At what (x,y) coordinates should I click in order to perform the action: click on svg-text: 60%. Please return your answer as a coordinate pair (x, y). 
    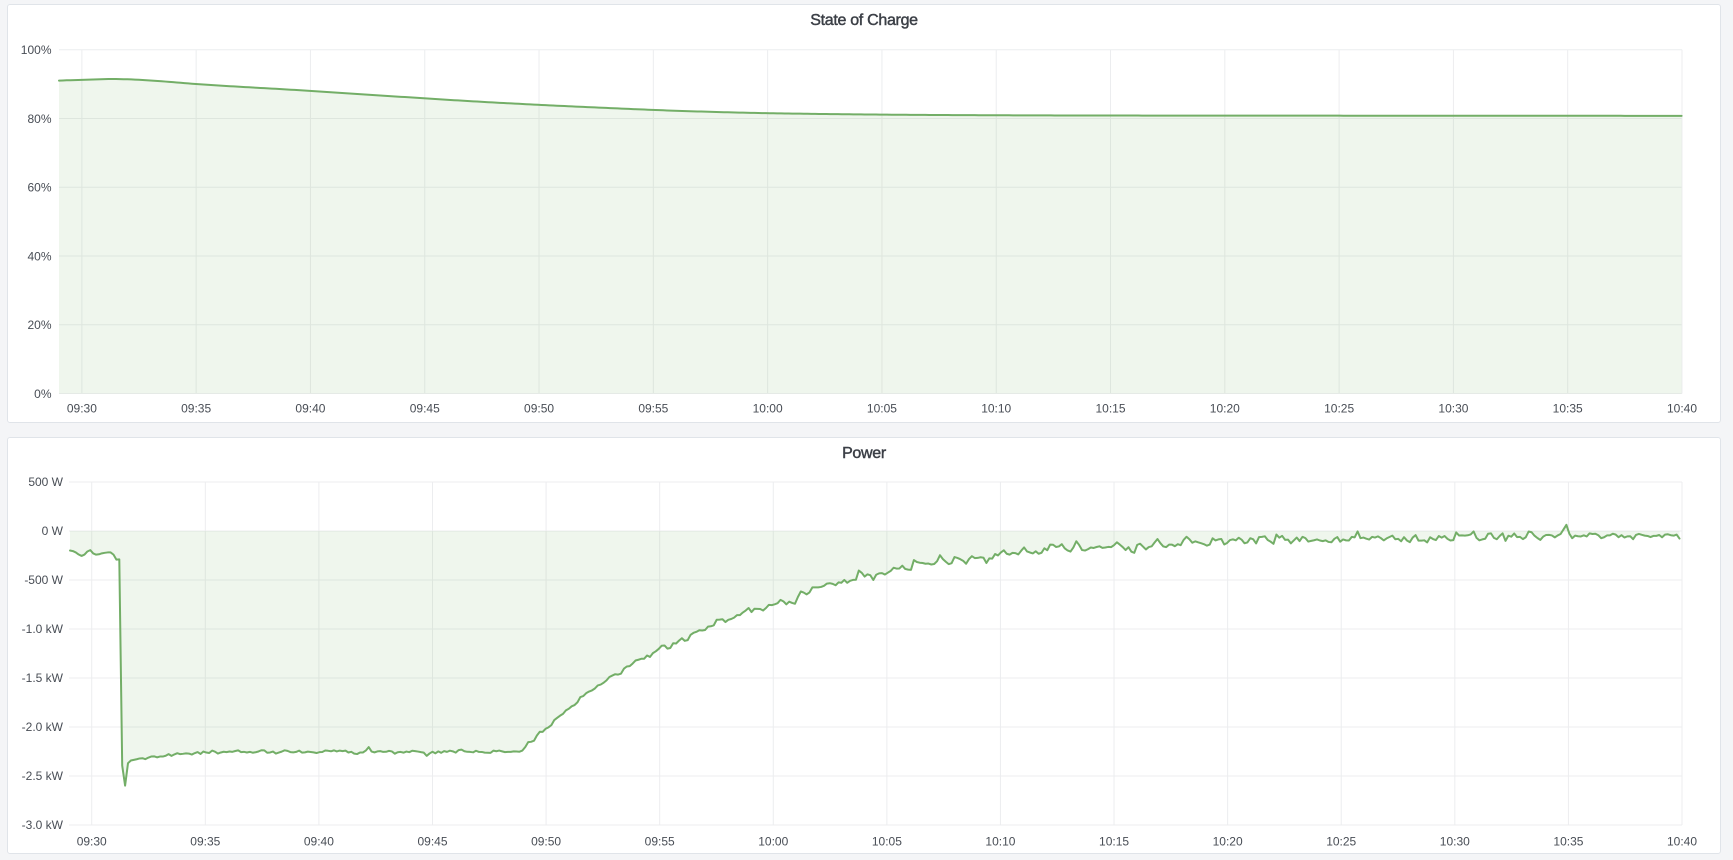
    Looking at the image, I should click on (39, 188).